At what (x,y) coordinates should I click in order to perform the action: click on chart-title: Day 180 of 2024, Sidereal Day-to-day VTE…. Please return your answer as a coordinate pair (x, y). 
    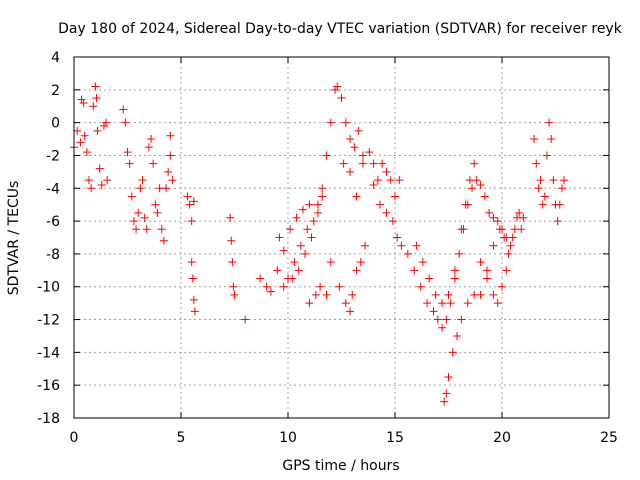
    Looking at the image, I should click on (340, 29).